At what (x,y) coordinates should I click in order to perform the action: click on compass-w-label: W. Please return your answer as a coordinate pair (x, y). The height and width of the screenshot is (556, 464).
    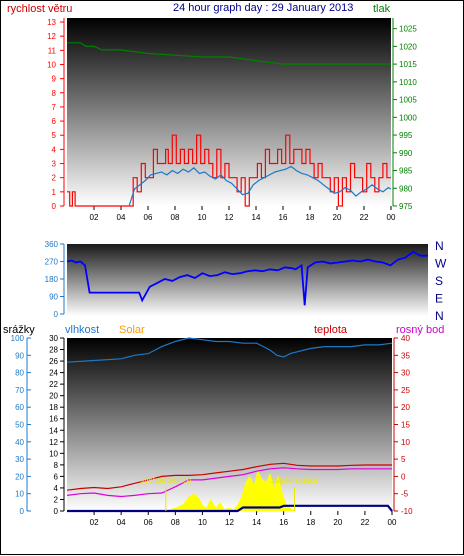
    Looking at the image, I should click on (441, 264).